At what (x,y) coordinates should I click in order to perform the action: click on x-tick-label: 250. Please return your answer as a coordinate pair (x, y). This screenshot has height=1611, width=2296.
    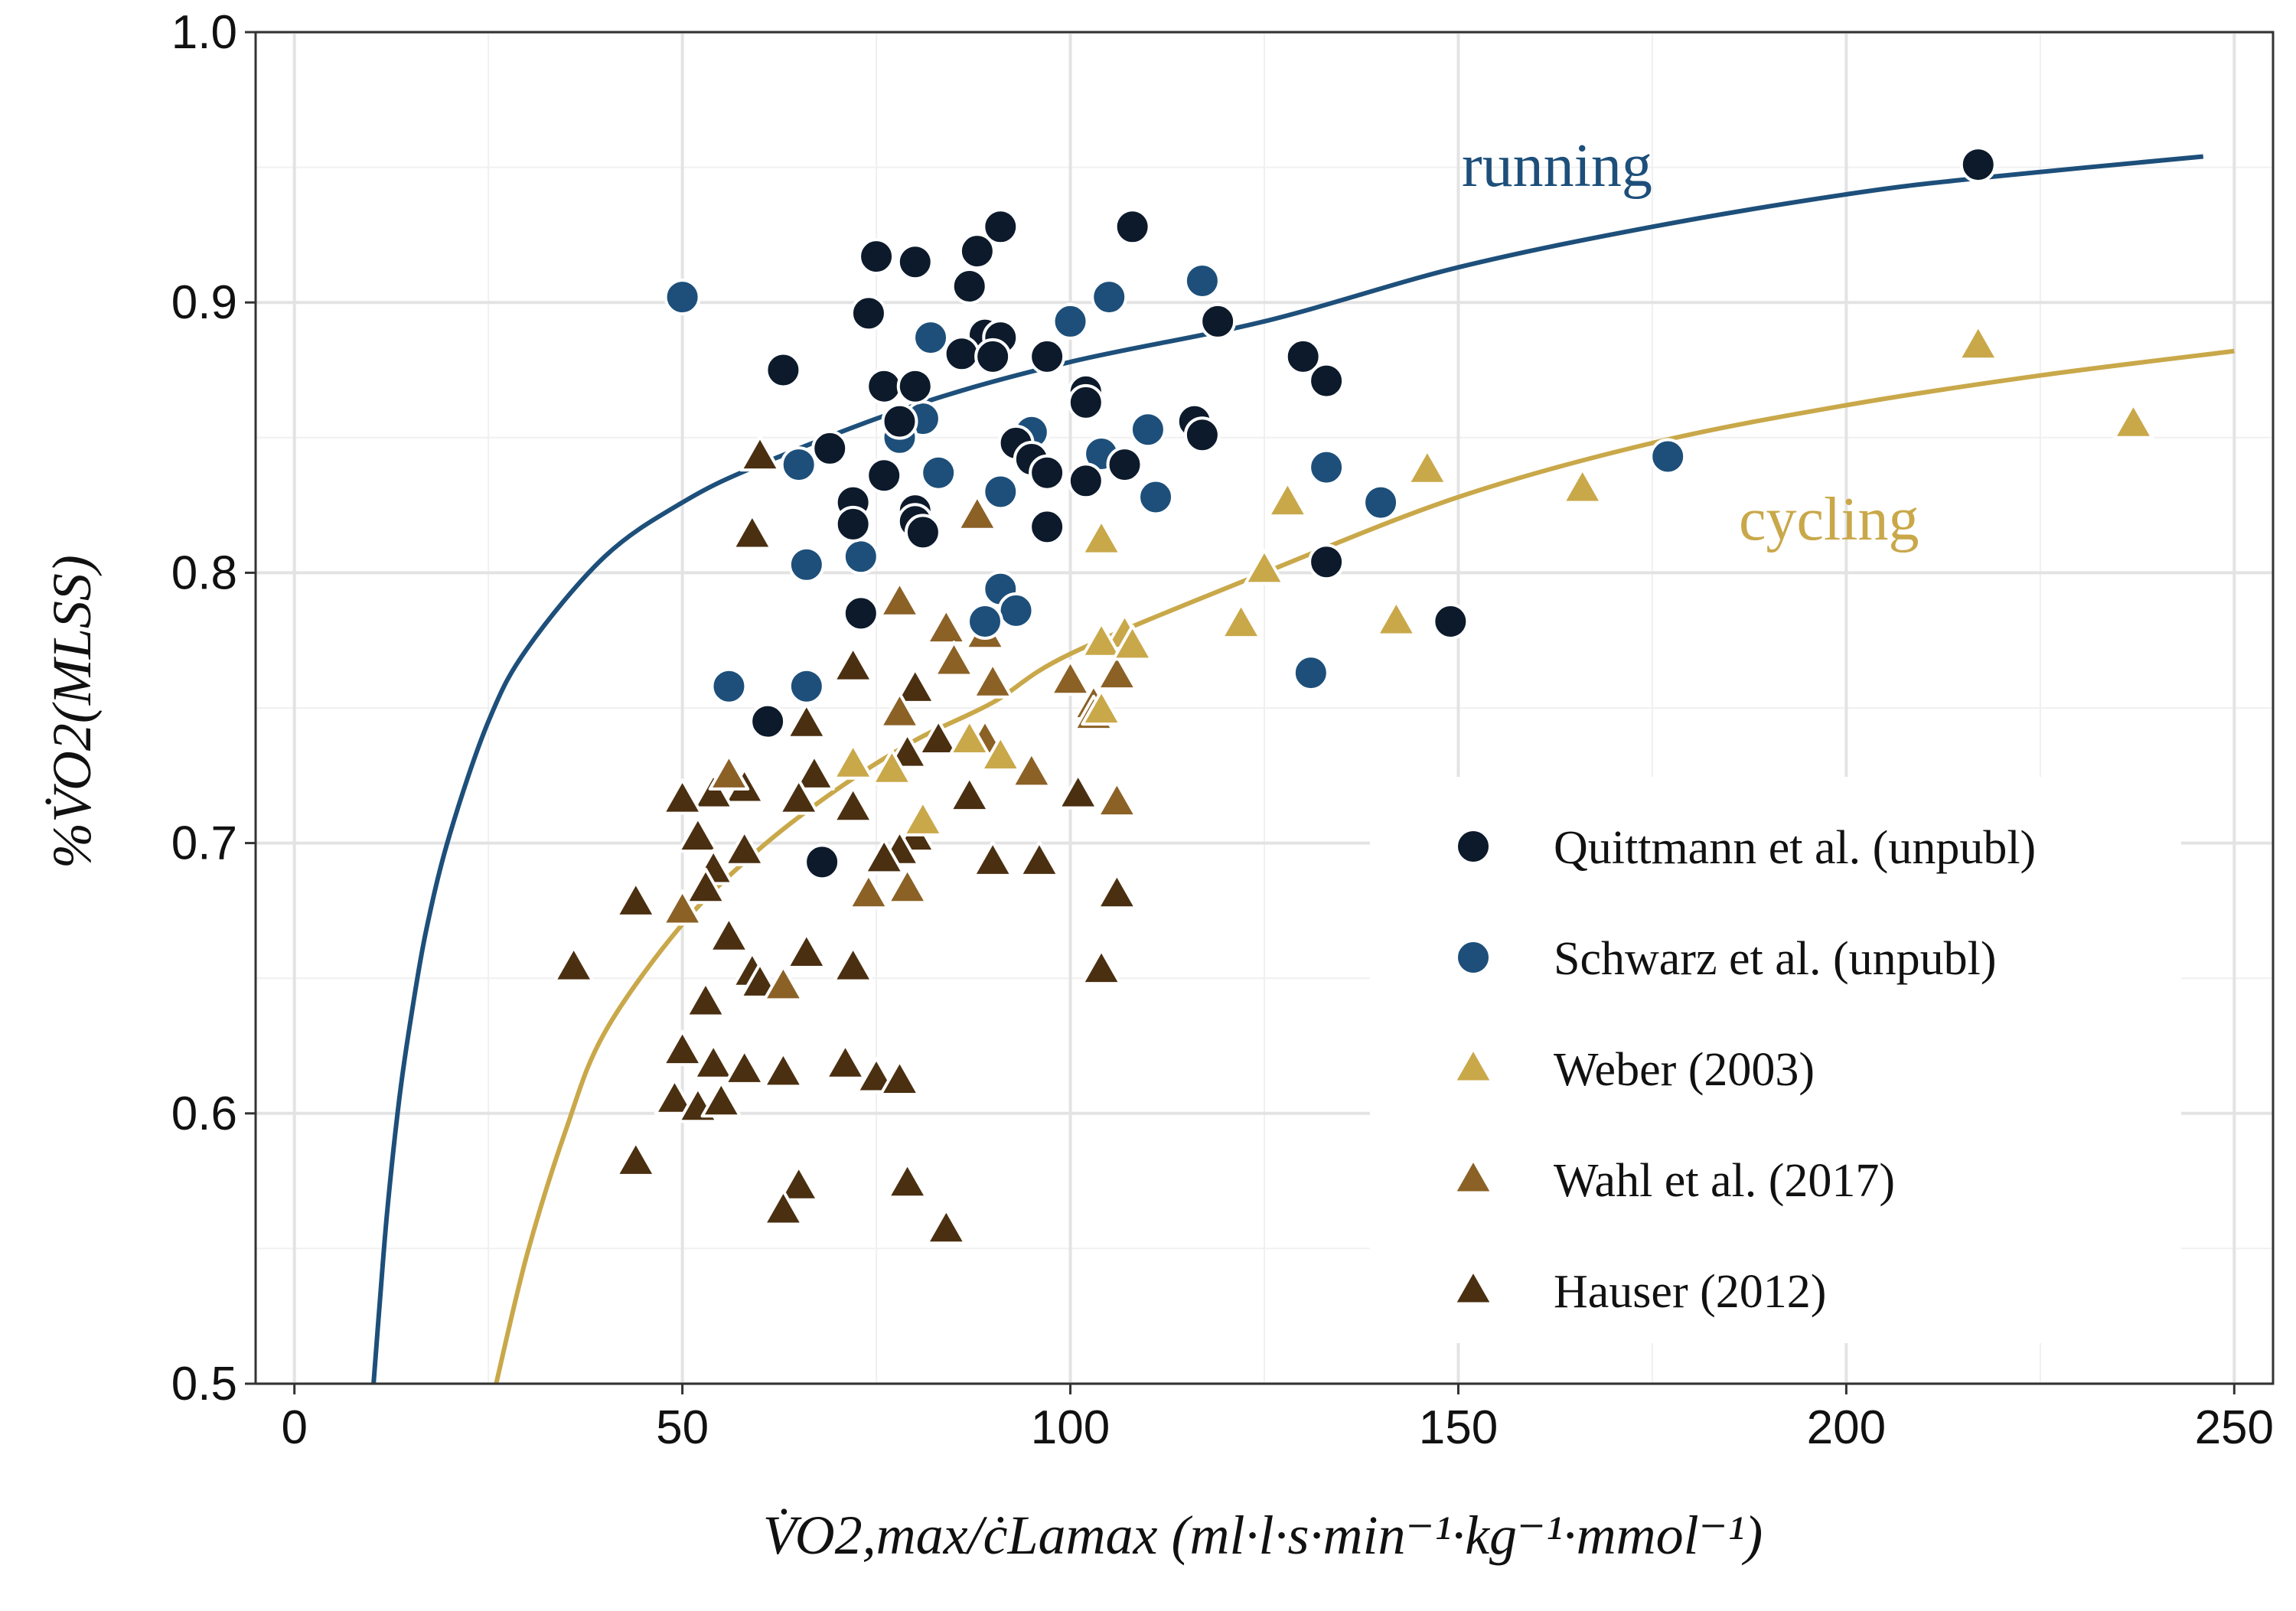
    Looking at the image, I should click on (2234, 1427).